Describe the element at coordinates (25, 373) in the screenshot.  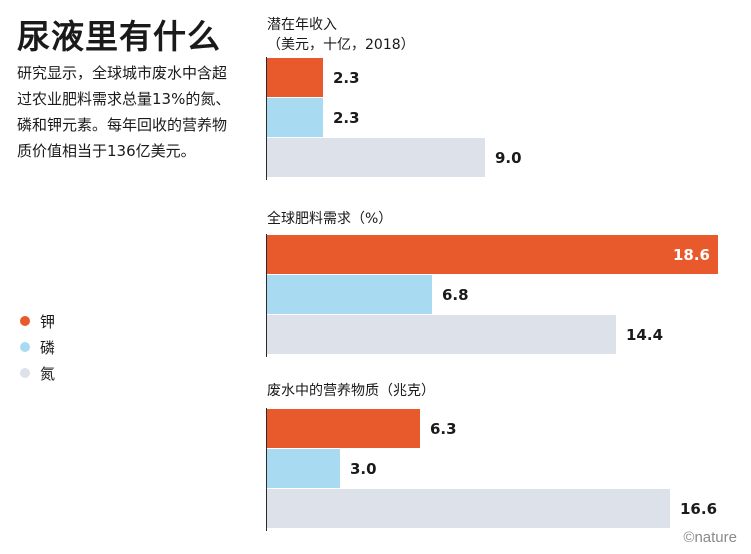
I see `nitrogen-dot-icon` at that location.